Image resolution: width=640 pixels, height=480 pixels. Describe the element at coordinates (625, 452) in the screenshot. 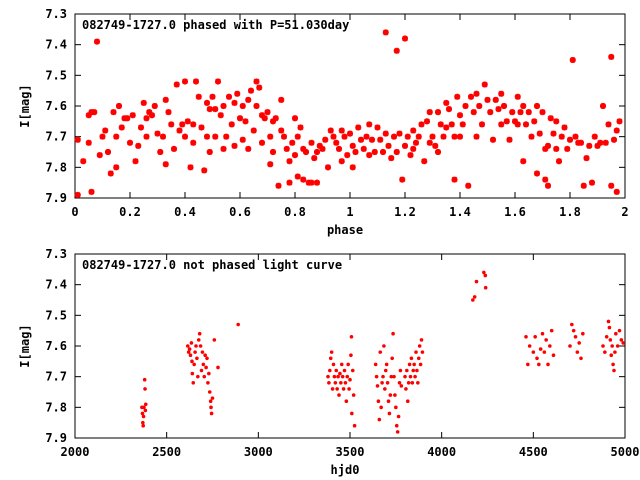

I see `unphased-x-tick-label: 5000` at that location.